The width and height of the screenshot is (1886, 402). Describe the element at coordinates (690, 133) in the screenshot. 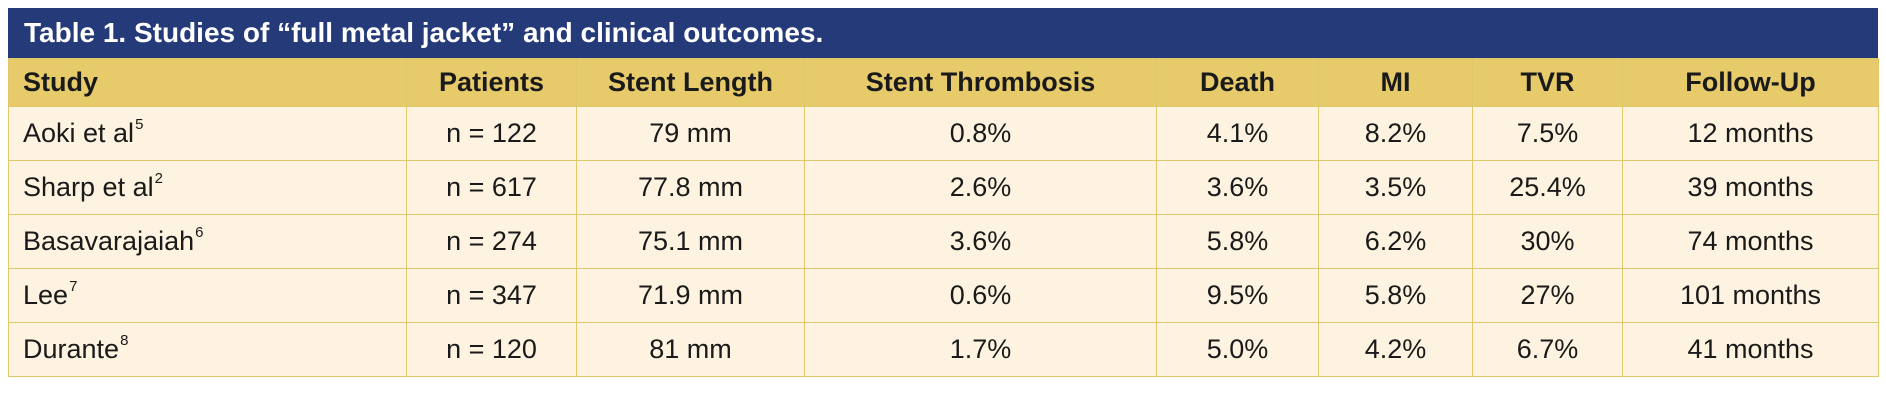

I see `cell-stent-length: 79 mm` at that location.